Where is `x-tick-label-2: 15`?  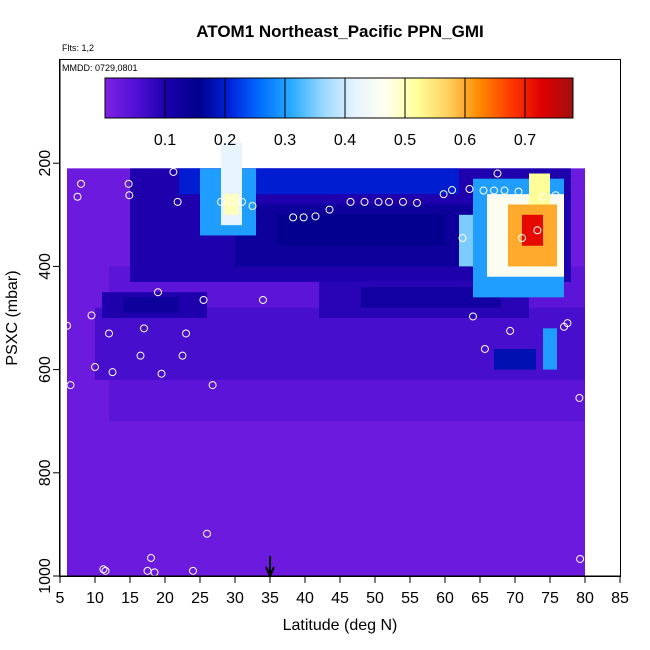 x-tick-label-2: 15 is located at coordinates (130, 598).